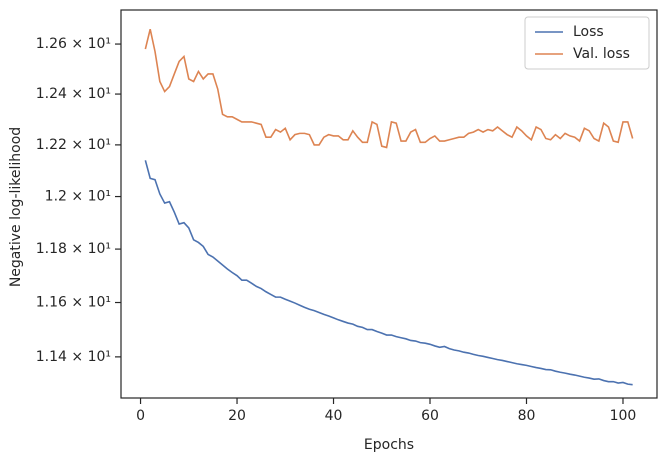 Image resolution: width=667 pixels, height=467 pixels. I want to click on legend-label: Val. loss, so click(601, 54).